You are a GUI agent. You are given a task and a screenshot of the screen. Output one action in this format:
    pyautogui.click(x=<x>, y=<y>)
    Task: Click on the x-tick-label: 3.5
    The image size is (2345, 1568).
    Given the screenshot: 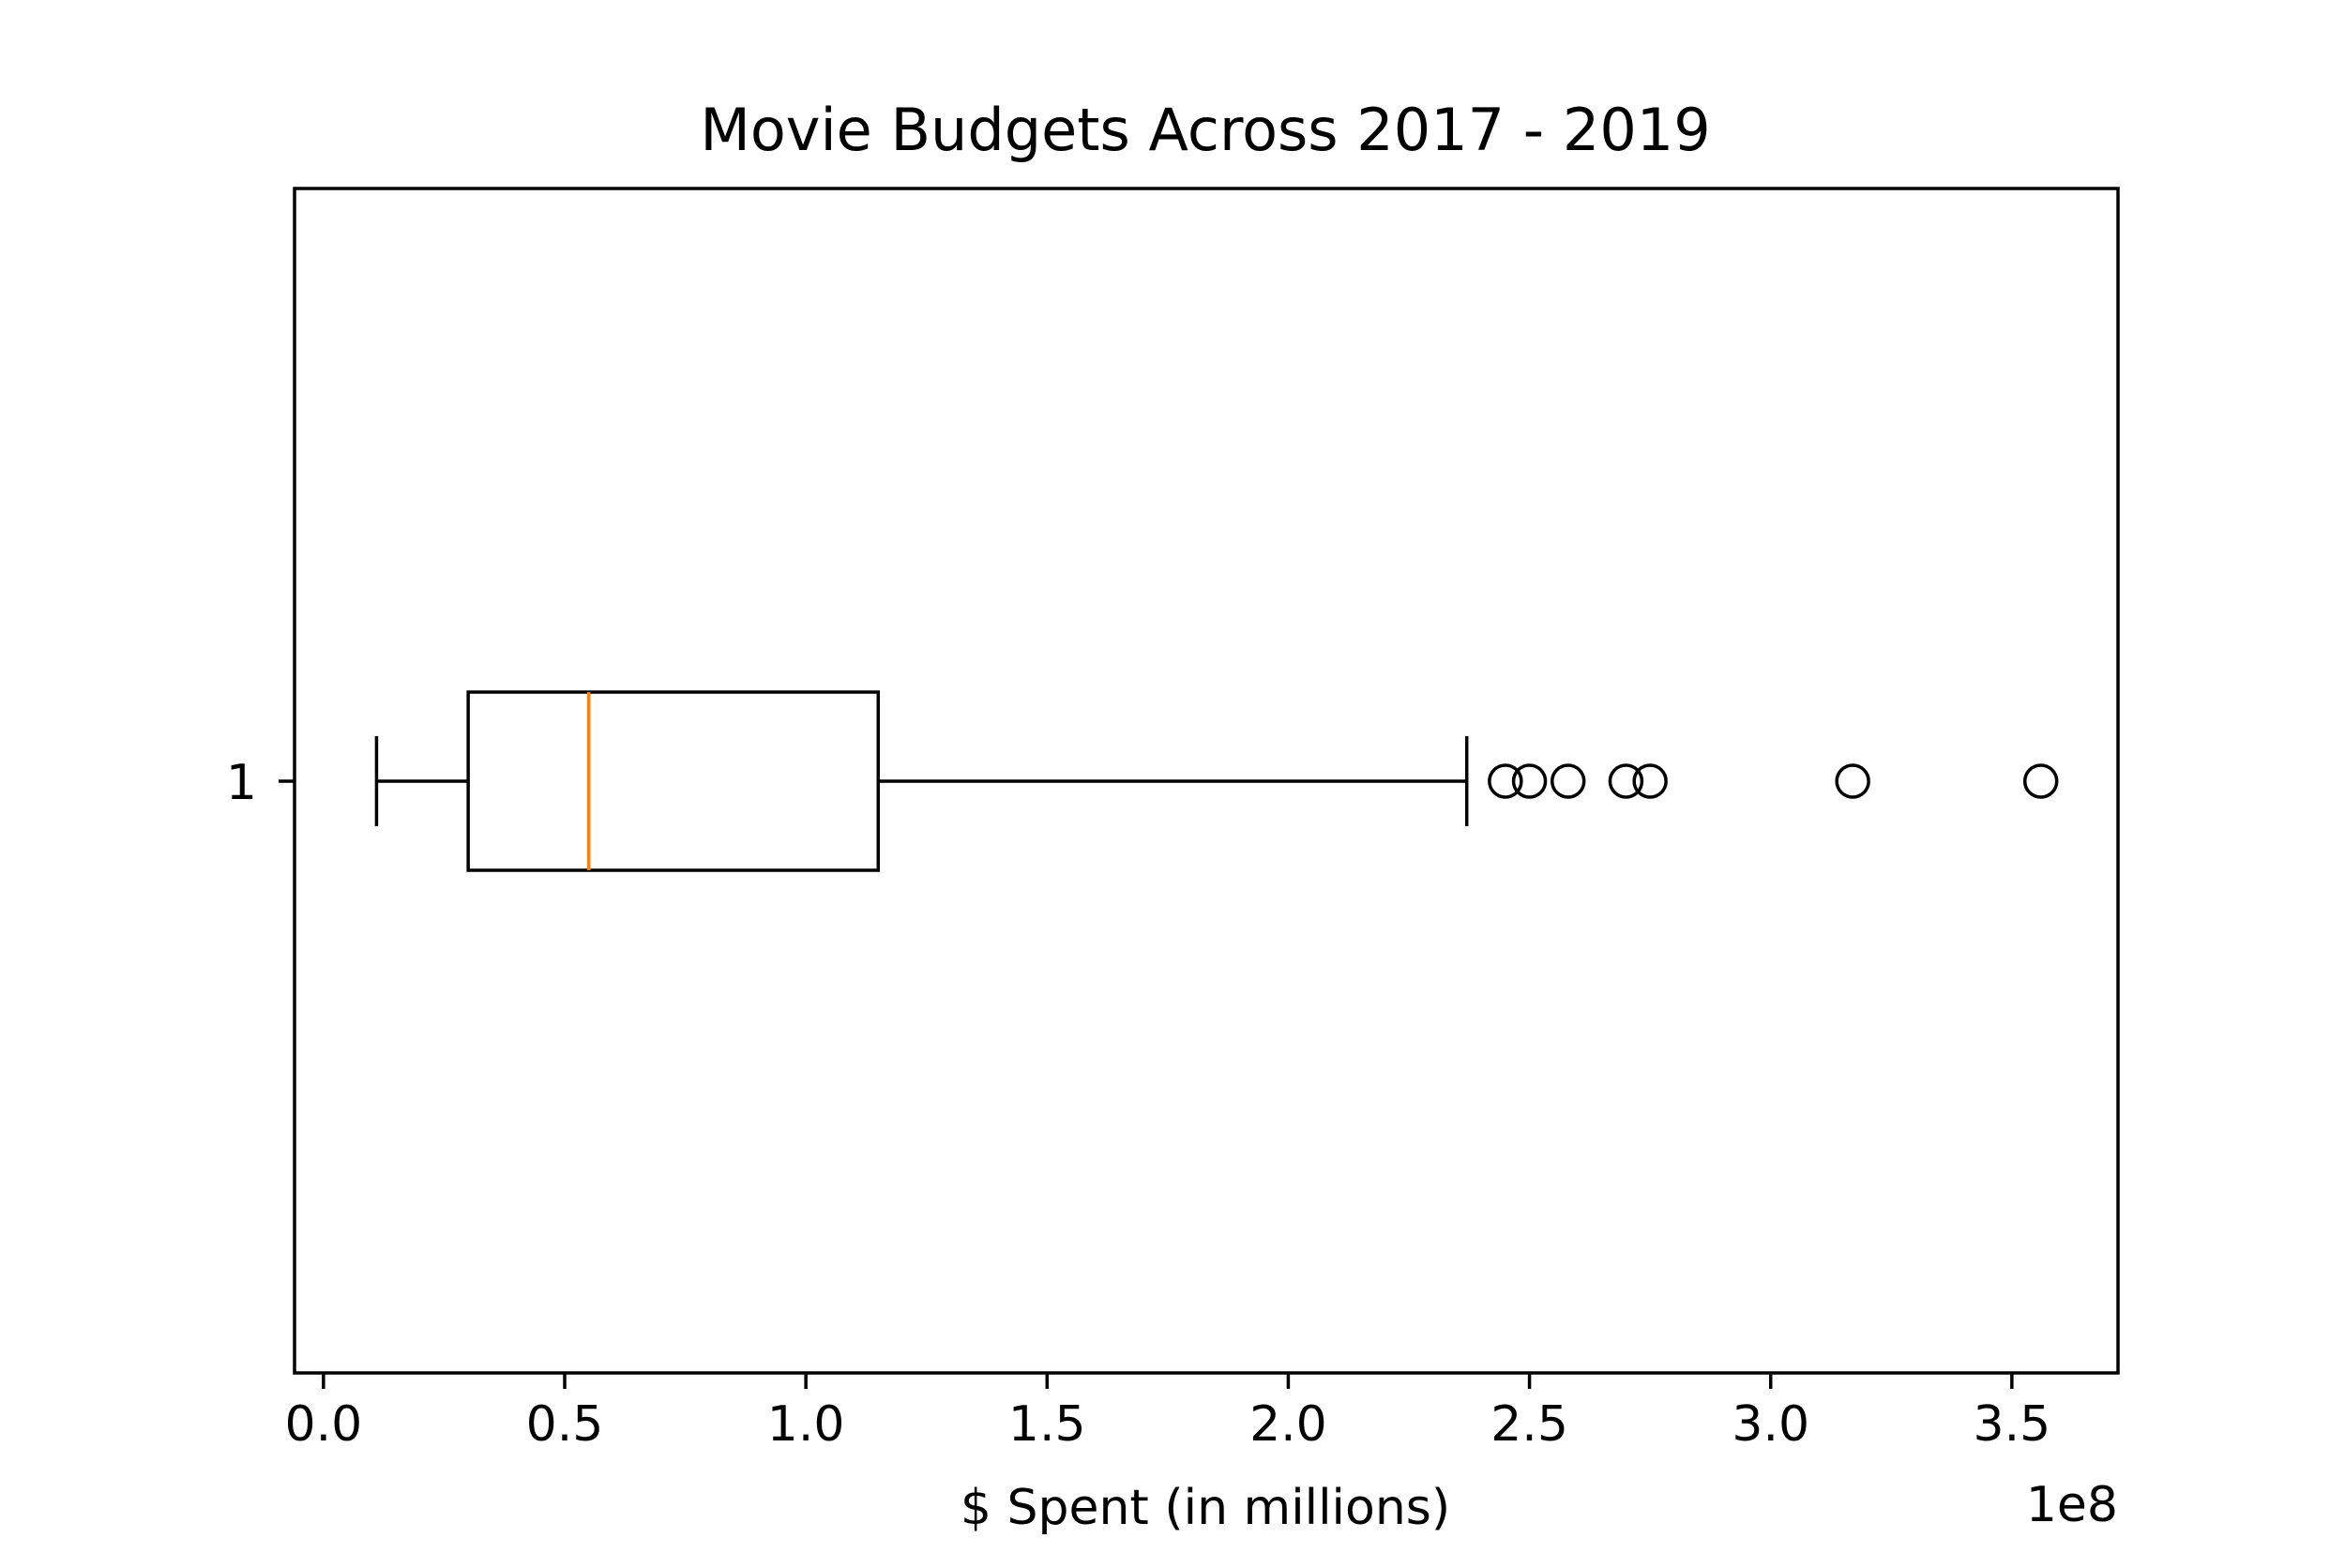 What is the action you would take?
    pyautogui.click(x=2012, y=1424)
    